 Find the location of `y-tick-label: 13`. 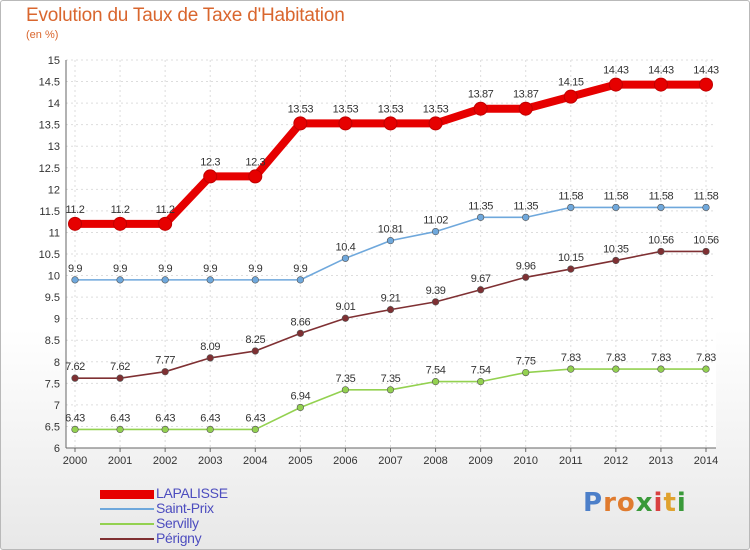

y-tick-label: 13 is located at coordinates (54, 147).